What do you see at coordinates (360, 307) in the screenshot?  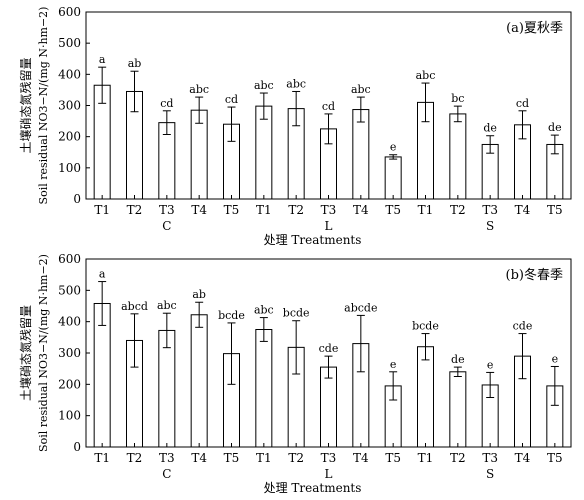 I see `significance-letter: abcde` at bounding box center [360, 307].